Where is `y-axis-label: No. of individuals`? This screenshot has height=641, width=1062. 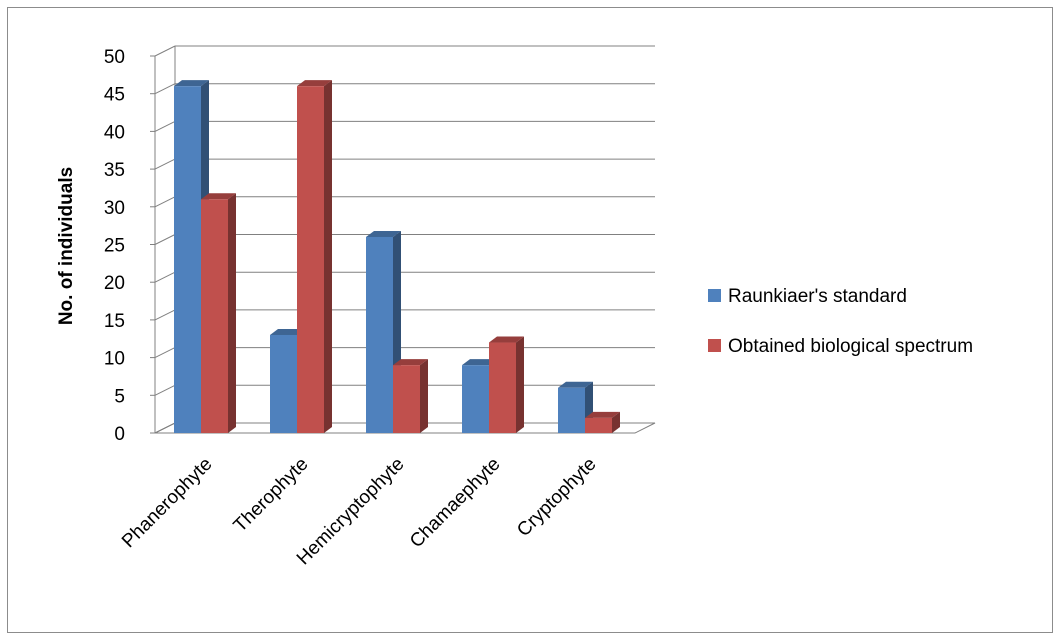 y-axis-label: No. of individuals is located at coordinates (66, 246).